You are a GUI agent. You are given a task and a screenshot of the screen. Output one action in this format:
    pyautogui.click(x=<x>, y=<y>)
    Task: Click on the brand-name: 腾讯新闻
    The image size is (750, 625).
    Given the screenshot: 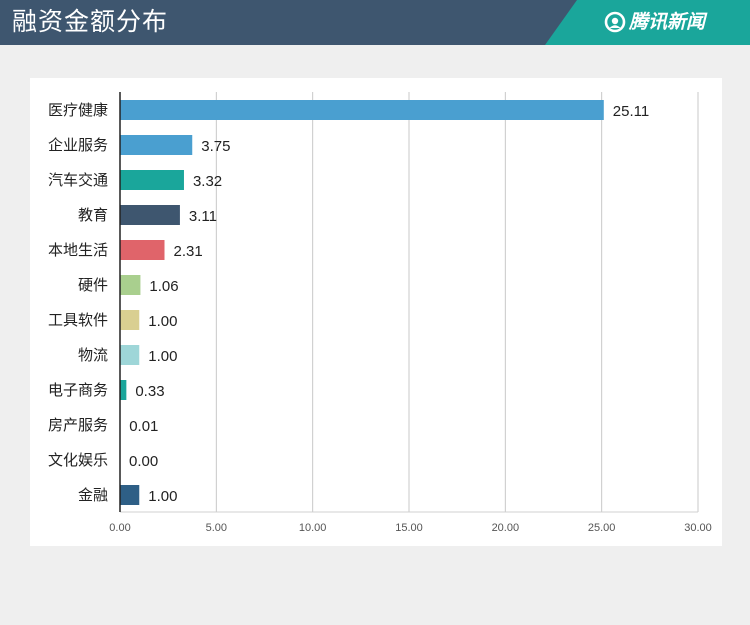 What is the action you would take?
    pyautogui.click(x=667, y=22)
    